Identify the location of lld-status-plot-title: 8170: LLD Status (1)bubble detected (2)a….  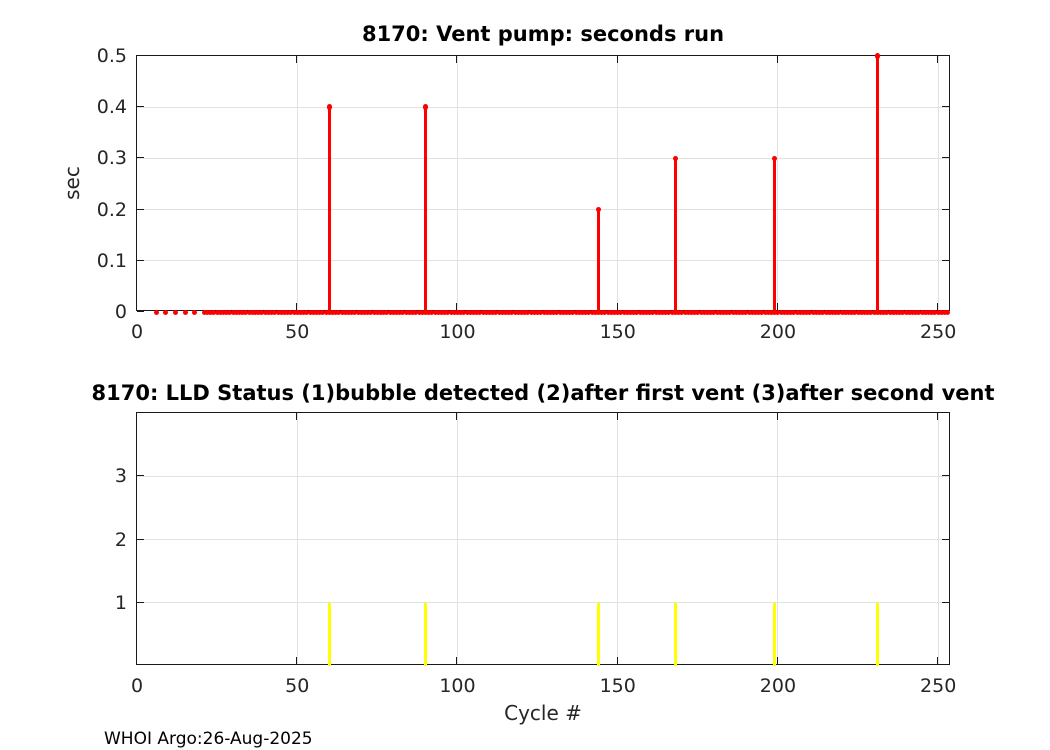
(543, 393).